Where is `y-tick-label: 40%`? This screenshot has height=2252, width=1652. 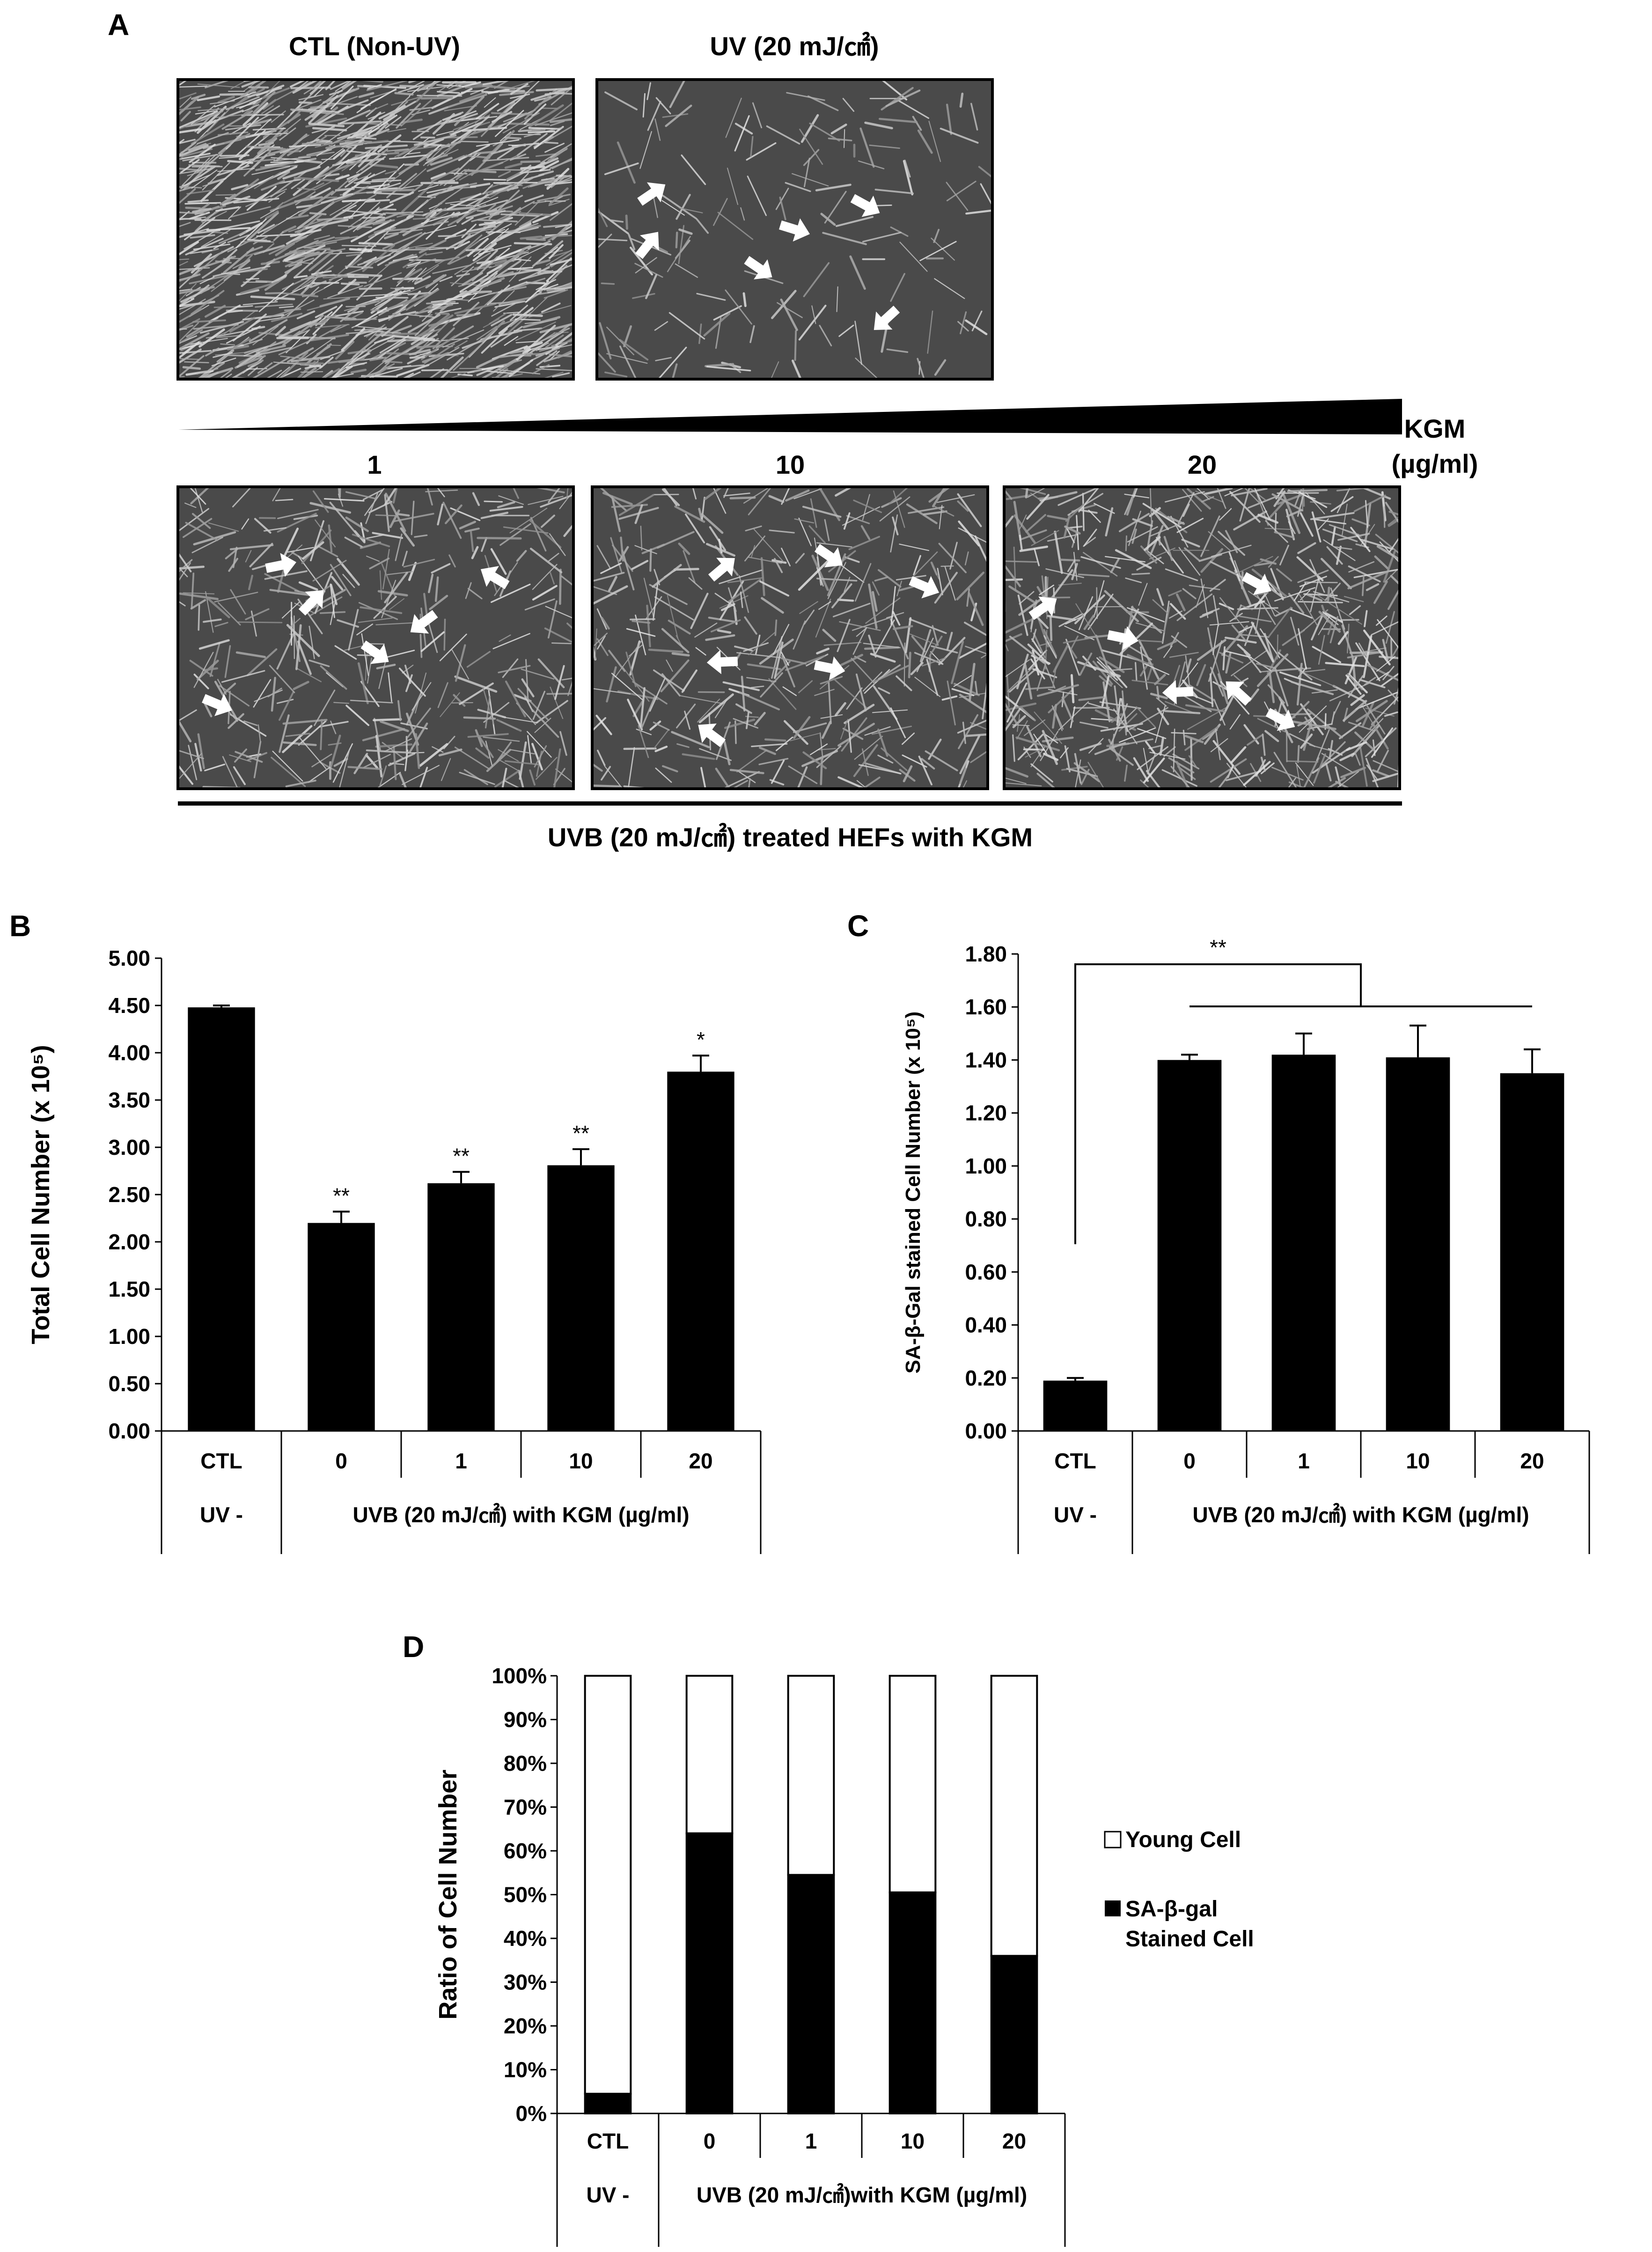
y-tick-label: 40% is located at coordinates (525, 1938).